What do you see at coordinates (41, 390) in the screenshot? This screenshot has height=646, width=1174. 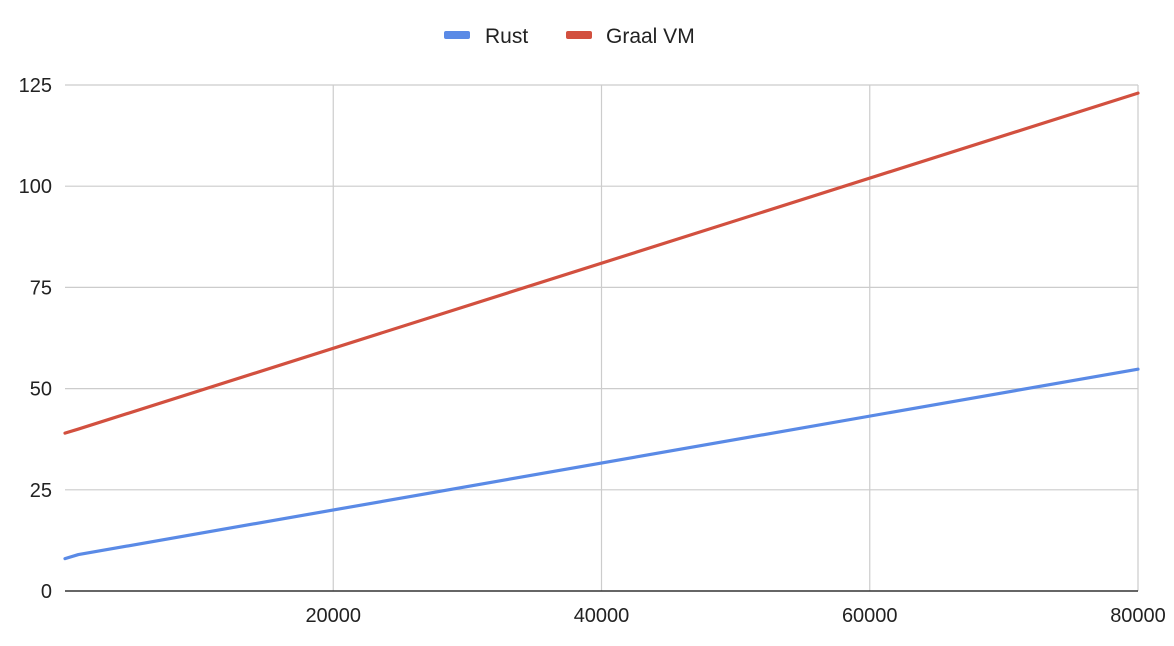 I see `y-tick-label: 50` at bounding box center [41, 390].